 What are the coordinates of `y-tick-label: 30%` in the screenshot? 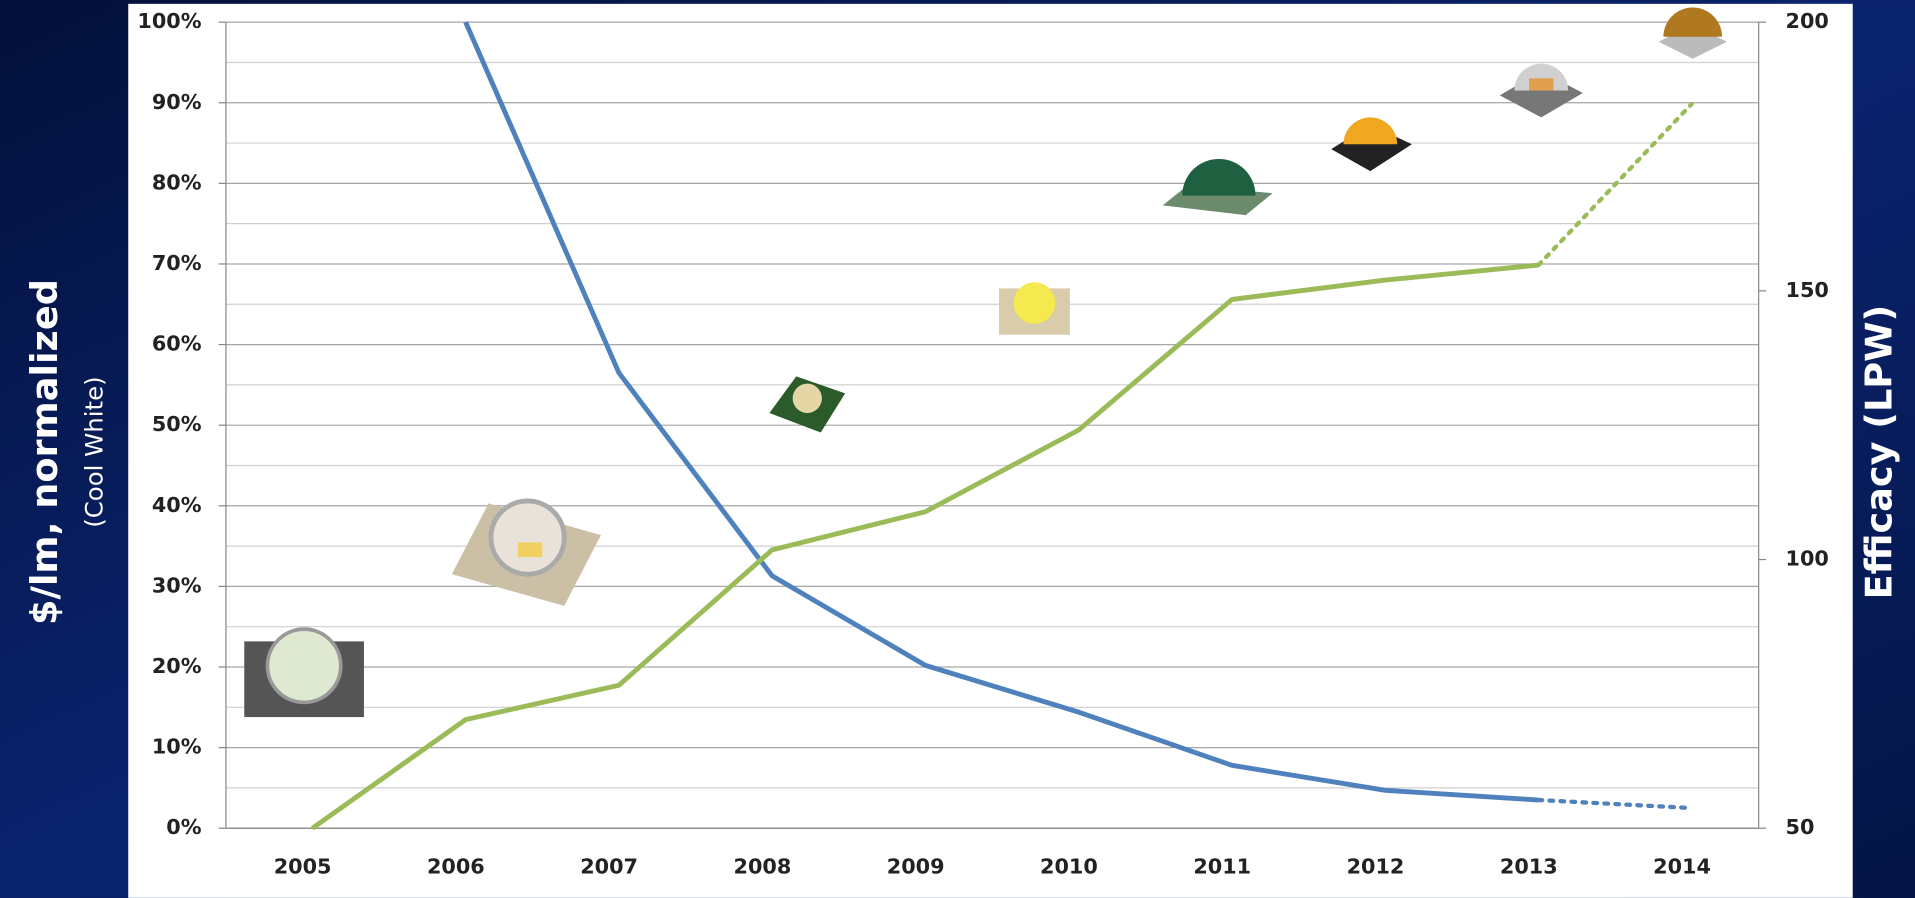 It's located at (177, 585).